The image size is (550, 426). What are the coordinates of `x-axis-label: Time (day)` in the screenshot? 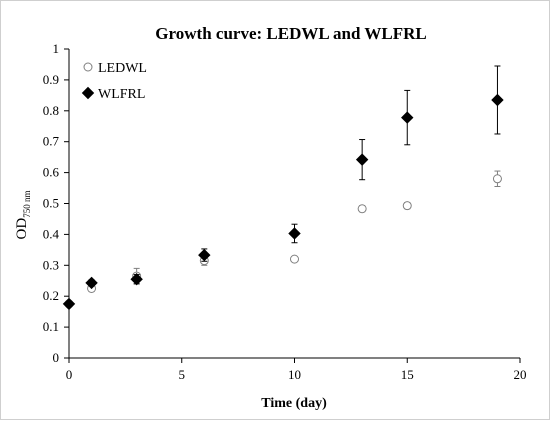 It's located at (294, 403).